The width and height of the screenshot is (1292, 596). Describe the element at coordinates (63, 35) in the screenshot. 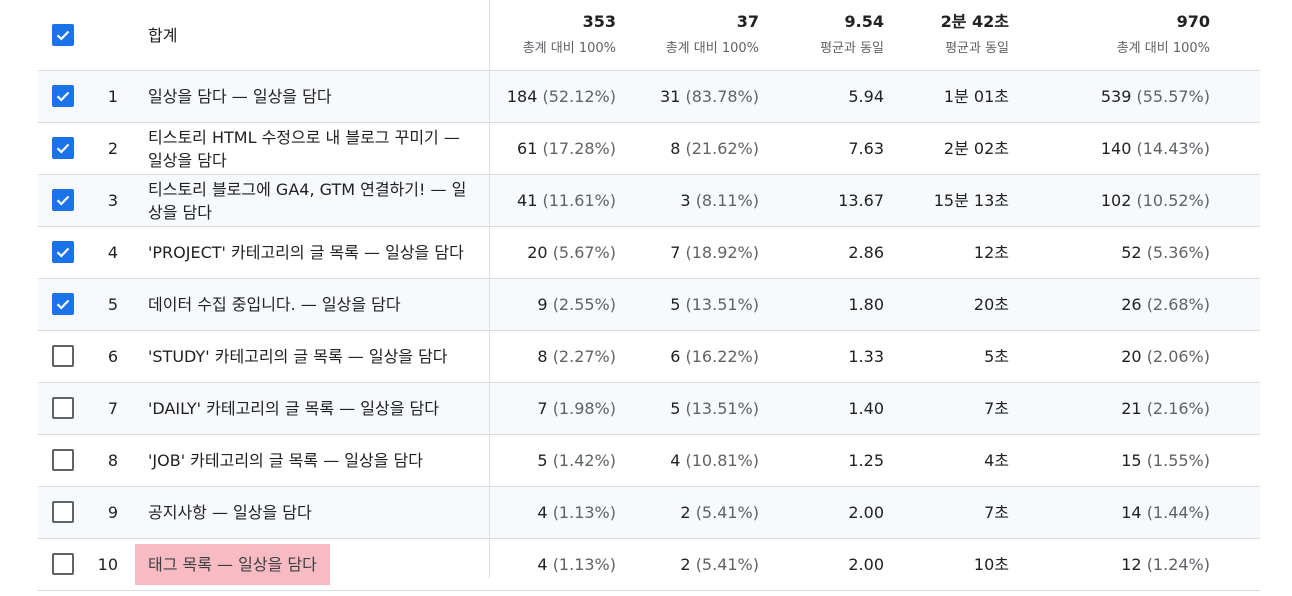

I see `select-all-checkbox` at that location.